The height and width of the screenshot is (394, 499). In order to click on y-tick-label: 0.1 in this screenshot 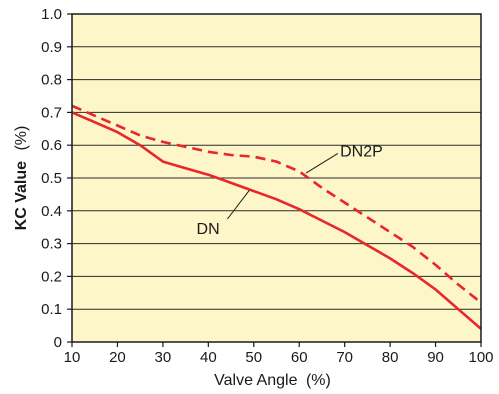, I will do `click(51, 309)`.